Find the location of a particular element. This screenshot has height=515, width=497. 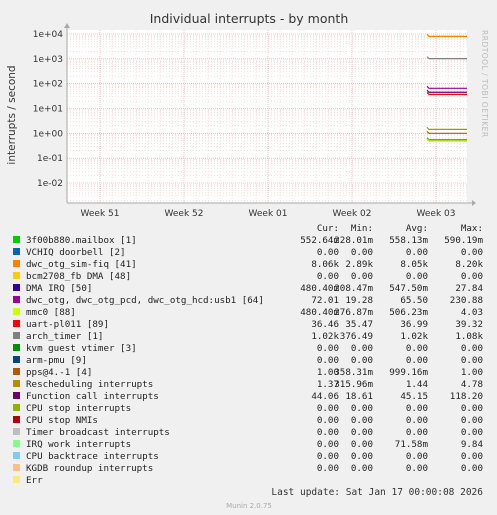

legend-series-name: Function call interrupts is located at coordinates (92, 396).